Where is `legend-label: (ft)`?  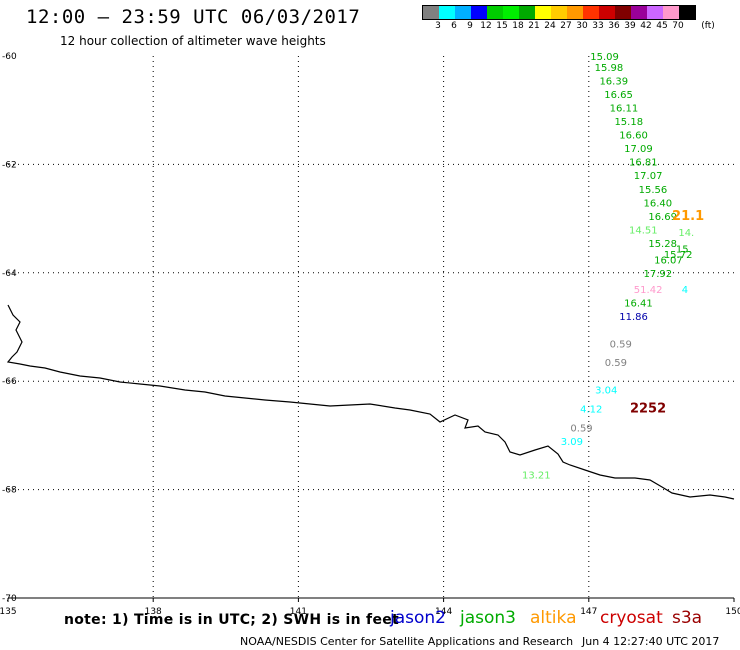
legend-label: (ft) is located at coordinates (708, 26).